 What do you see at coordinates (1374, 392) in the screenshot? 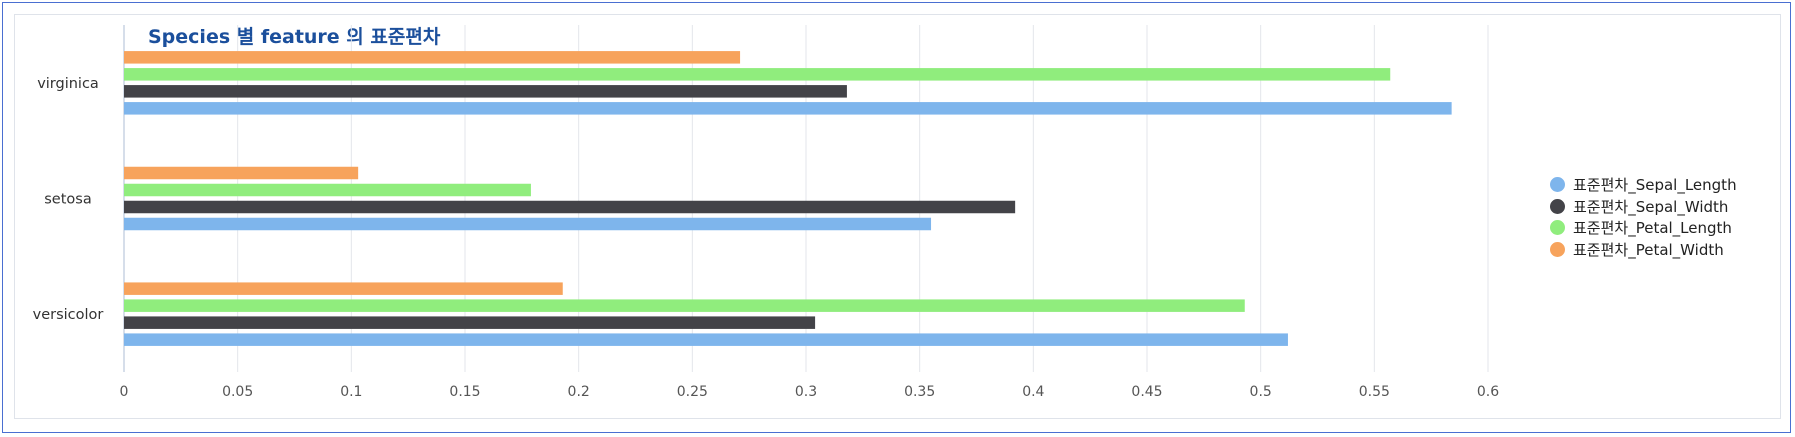
I see `x-tick-label: 0.55` at bounding box center [1374, 392].